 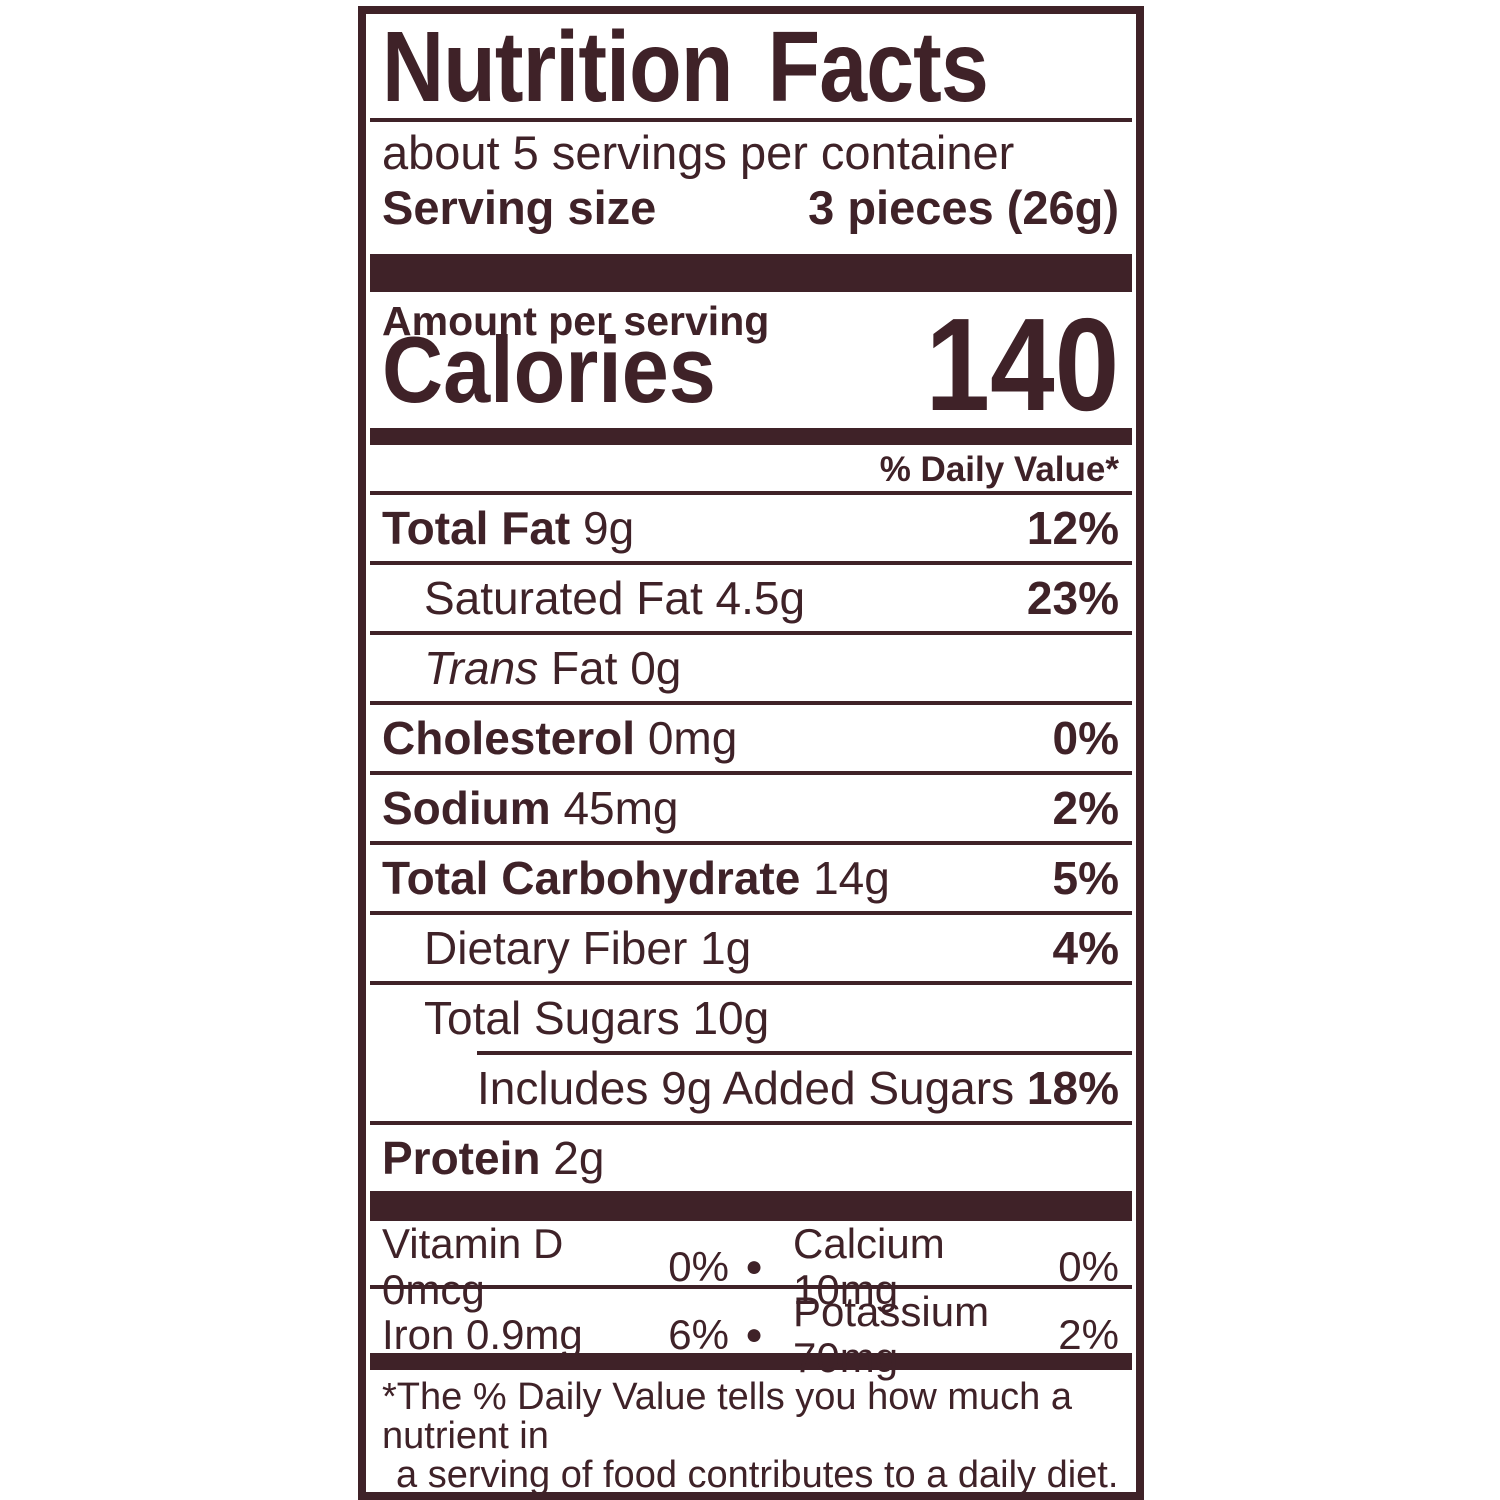 What do you see at coordinates (685, 67) in the screenshot?
I see `label-title: Nutrition Facts` at bounding box center [685, 67].